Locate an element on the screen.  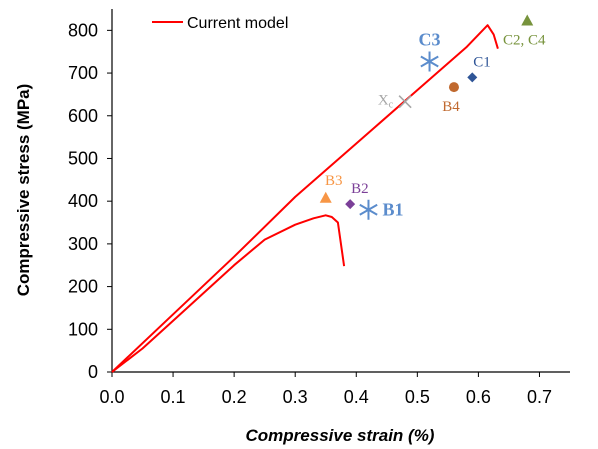
point-x-label: Xc is located at coordinates (386, 102).